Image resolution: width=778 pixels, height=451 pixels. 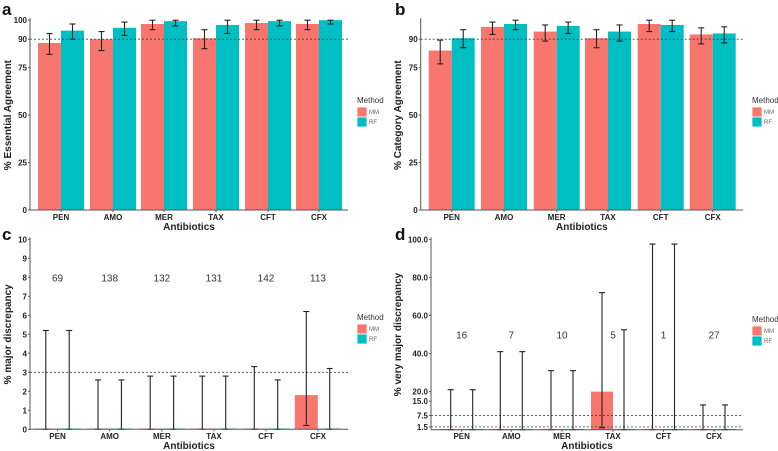 What do you see at coordinates (101, 125) in the screenshot?
I see `bar-mm-amo` at bounding box center [101, 125].